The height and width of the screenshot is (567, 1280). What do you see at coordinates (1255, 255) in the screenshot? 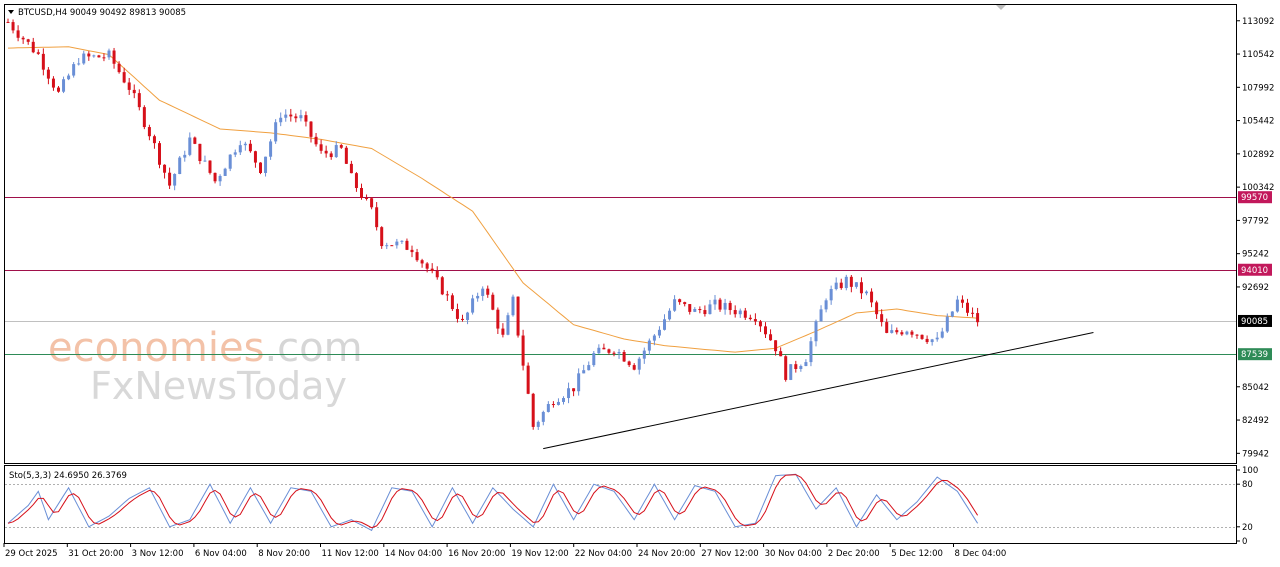
I see `price-tick-label: 95242` at bounding box center [1255, 255].